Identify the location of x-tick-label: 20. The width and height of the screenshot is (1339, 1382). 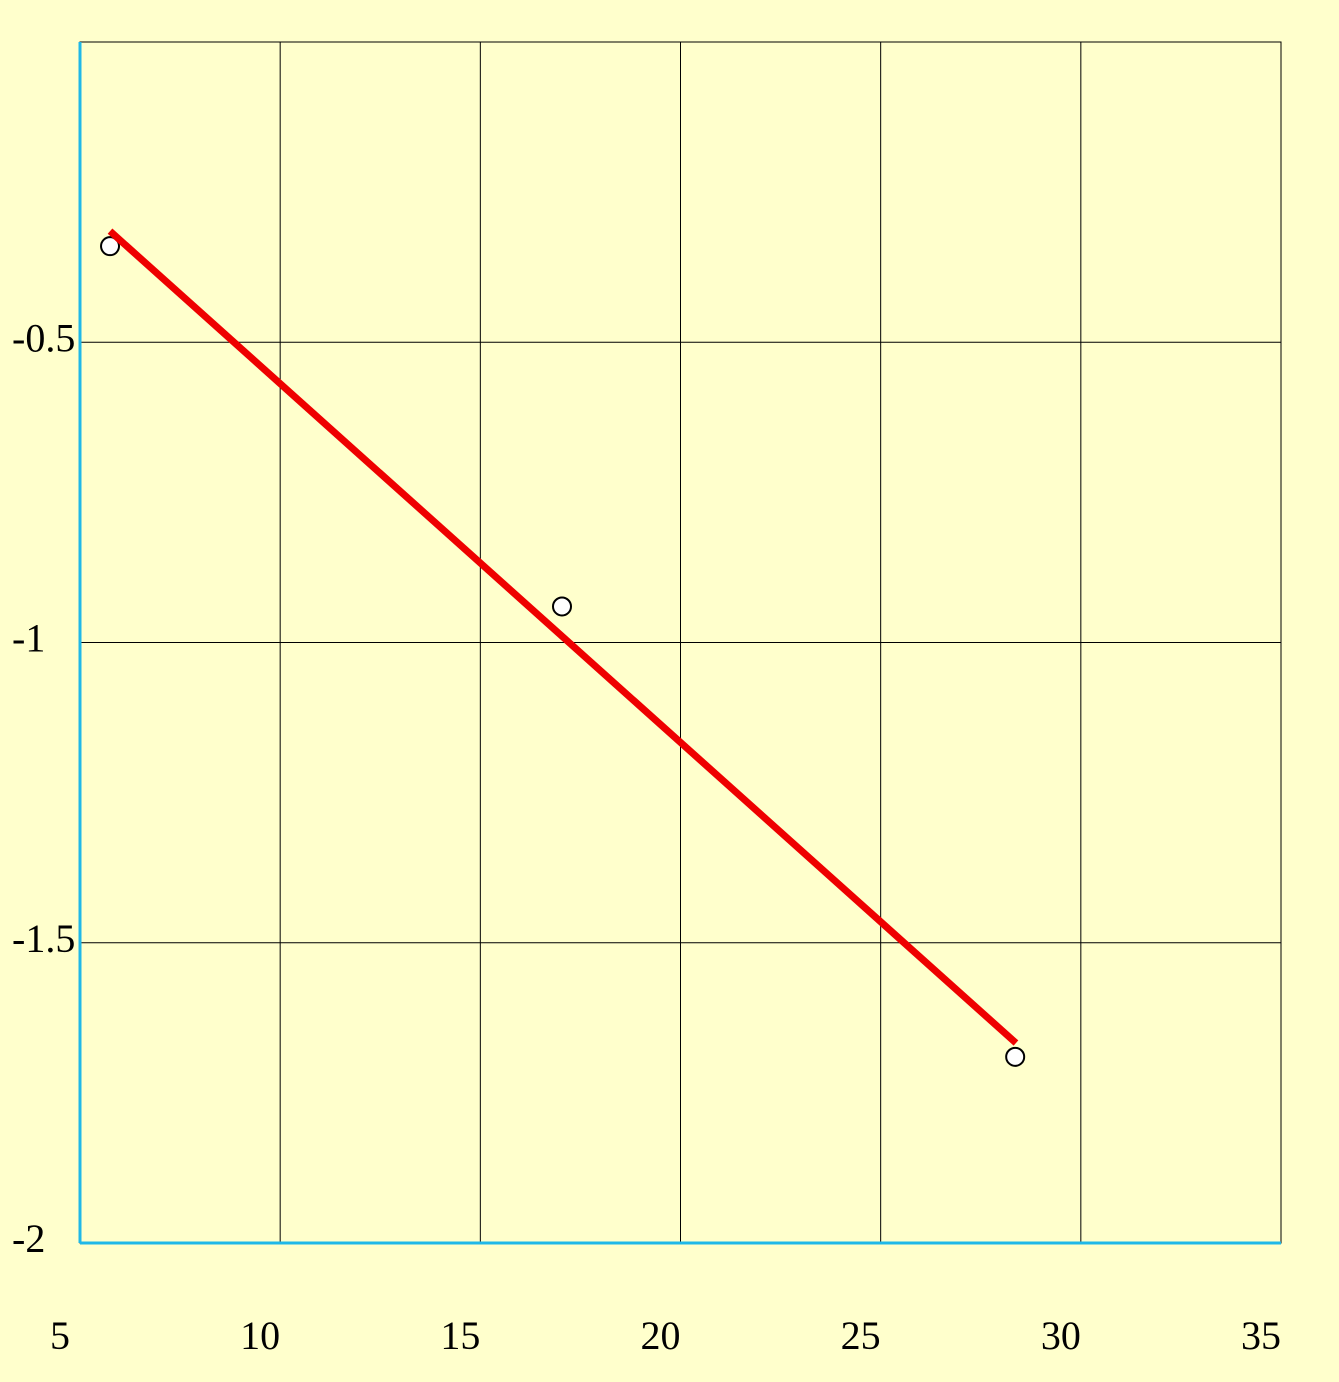
(661, 1335).